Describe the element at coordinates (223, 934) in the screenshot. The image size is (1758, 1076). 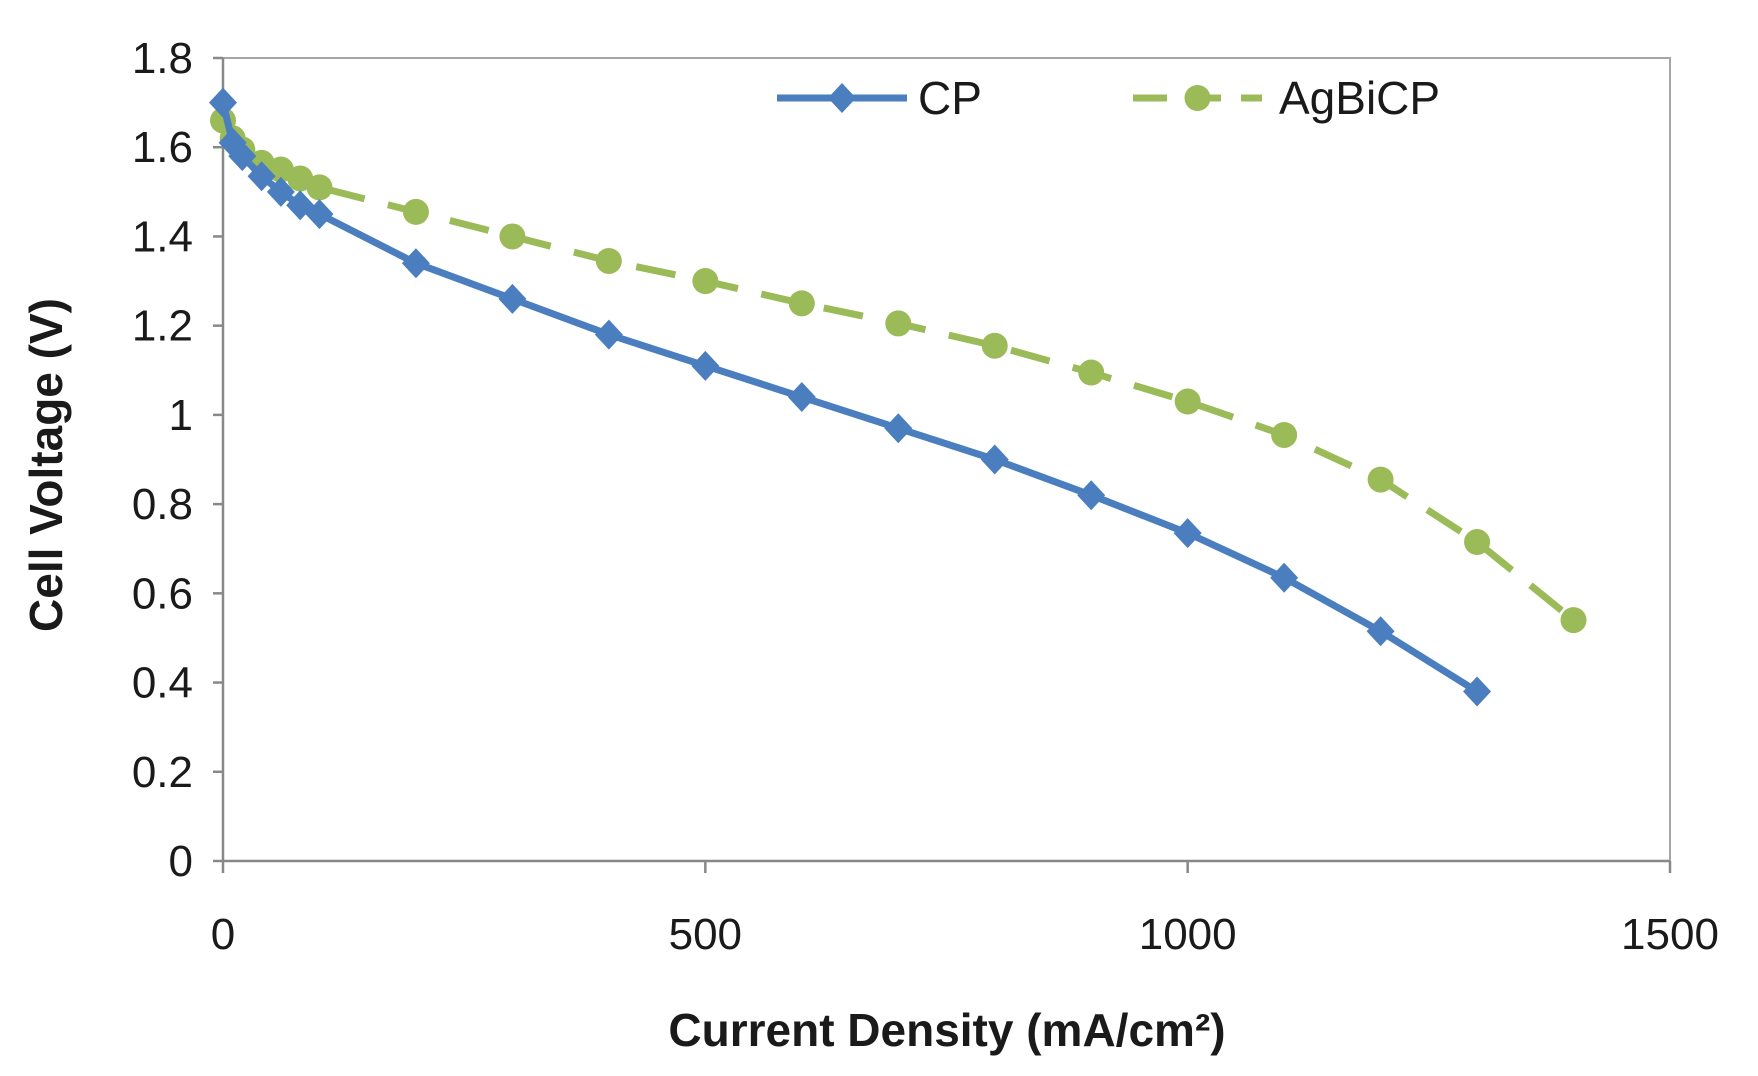
I see `x-tick-label: 0` at that location.